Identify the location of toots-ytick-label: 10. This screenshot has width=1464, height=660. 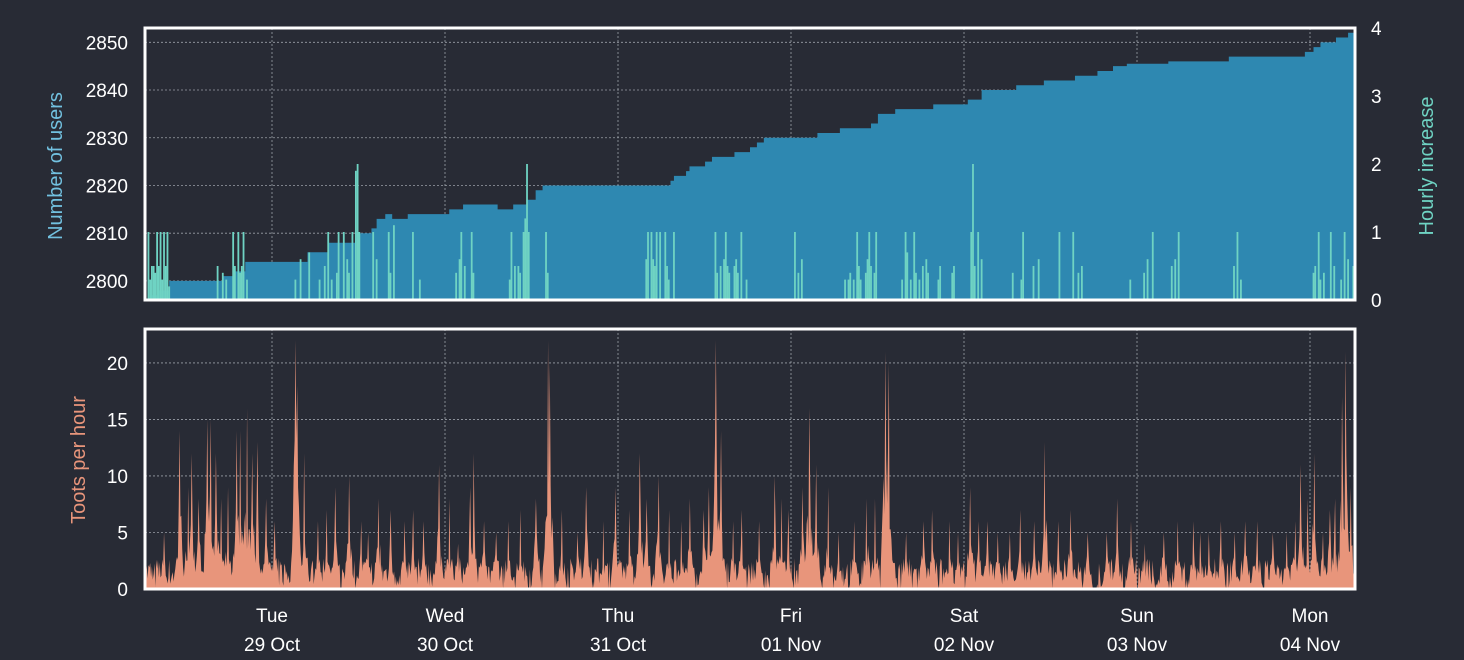
(117, 477).